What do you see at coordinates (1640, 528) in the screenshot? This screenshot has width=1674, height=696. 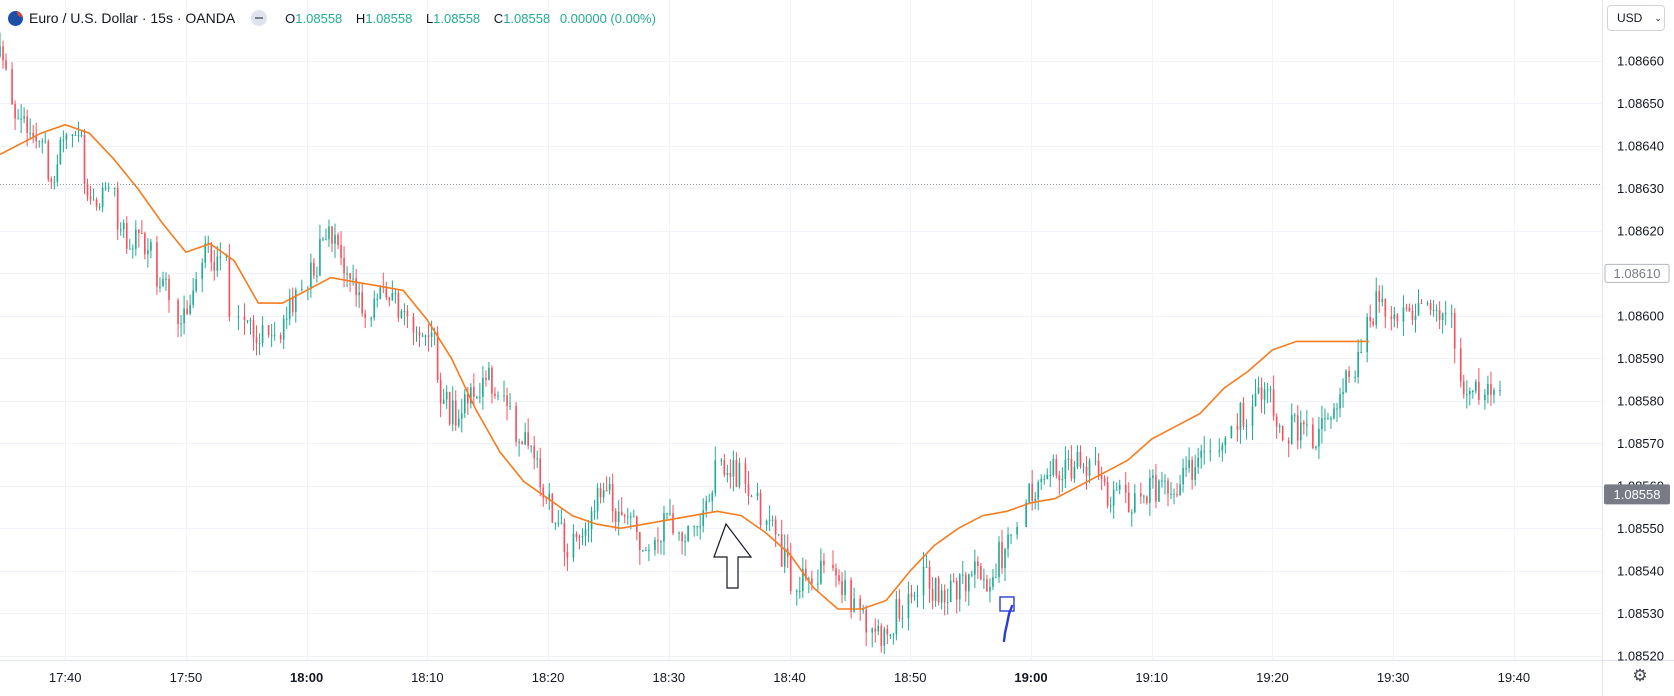 I see `price-tick-label: 1.08550` at bounding box center [1640, 528].